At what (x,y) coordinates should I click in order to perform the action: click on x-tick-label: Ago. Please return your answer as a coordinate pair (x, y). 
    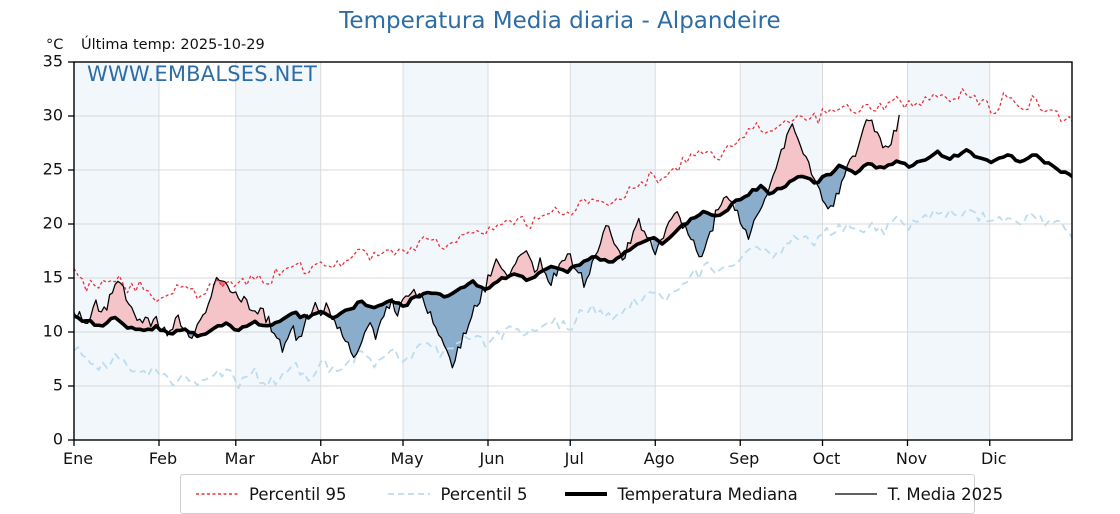
    Looking at the image, I should click on (659, 458).